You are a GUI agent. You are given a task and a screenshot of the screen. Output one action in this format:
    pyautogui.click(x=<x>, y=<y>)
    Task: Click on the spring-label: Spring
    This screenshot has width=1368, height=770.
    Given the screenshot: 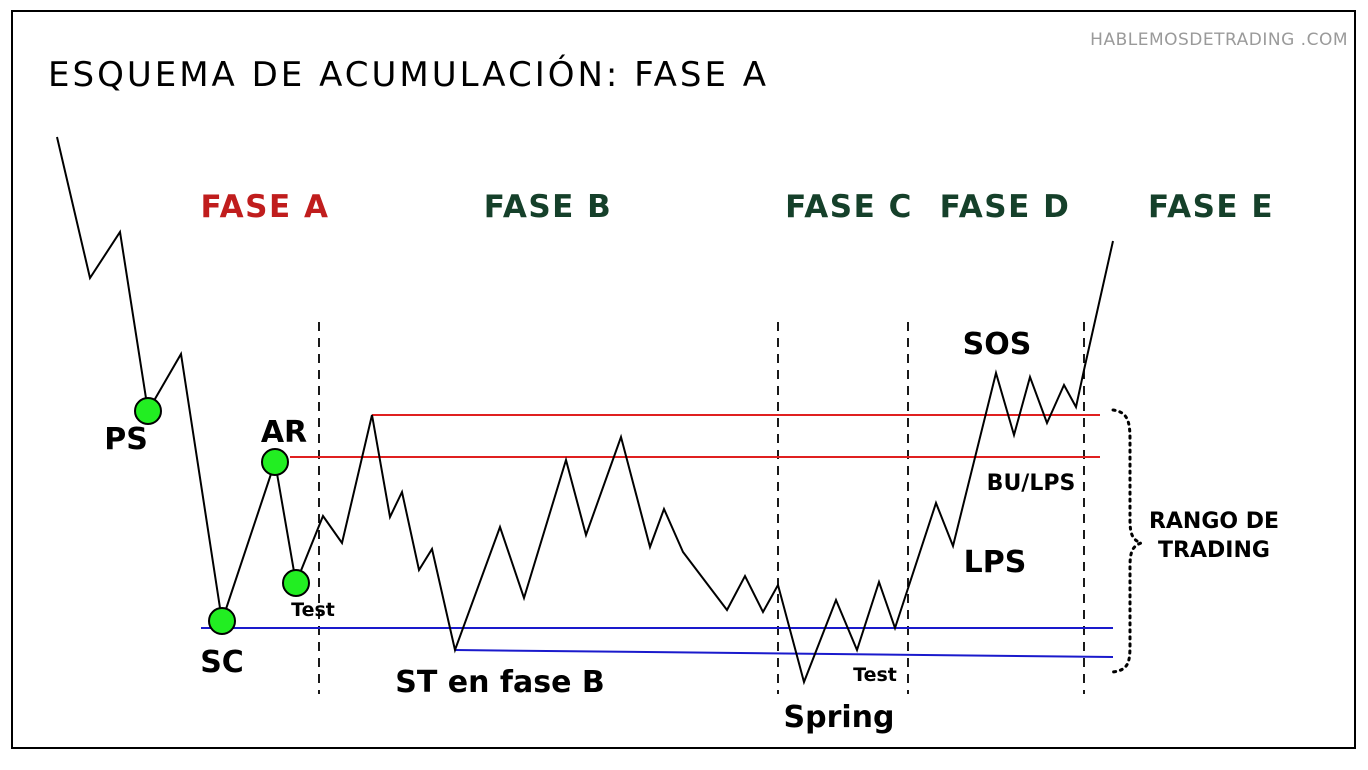 What is the action you would take?
    pyautogui.click(x=839, y=717)
    